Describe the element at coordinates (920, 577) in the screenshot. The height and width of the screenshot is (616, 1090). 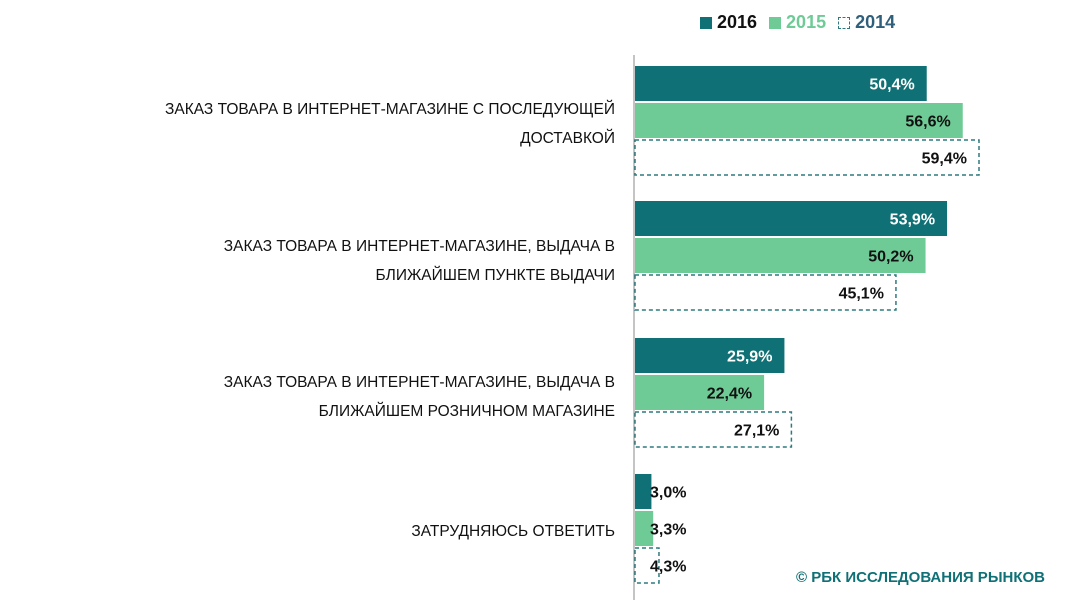
I see `copyright-footer: © РБК ИССЛЕДОВАНИЯ РЫНКОВ` at that location.